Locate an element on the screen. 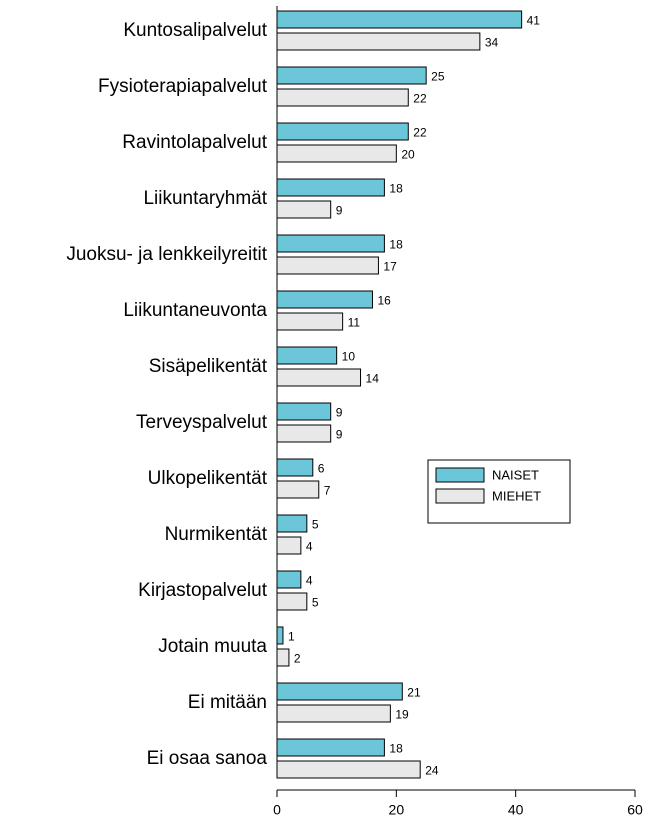  category-label: Terveyspalvelut is located at coordinates (202, 422).